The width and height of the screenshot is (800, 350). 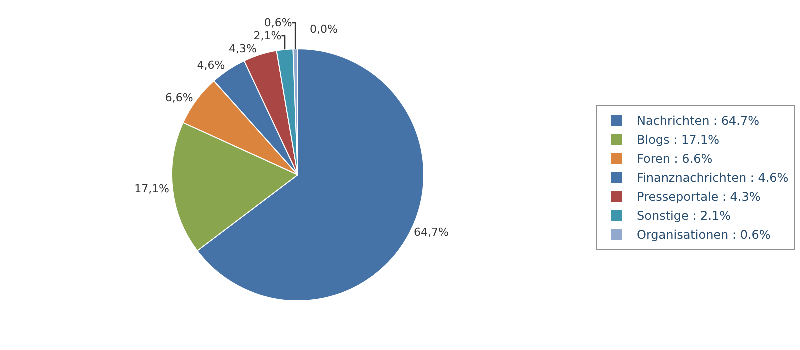 What do you see at coordinates (713, 178) in the screenshot?
I see `legend-label: Finanznachrichten : 4.6%` at bounding box center [713, 178].